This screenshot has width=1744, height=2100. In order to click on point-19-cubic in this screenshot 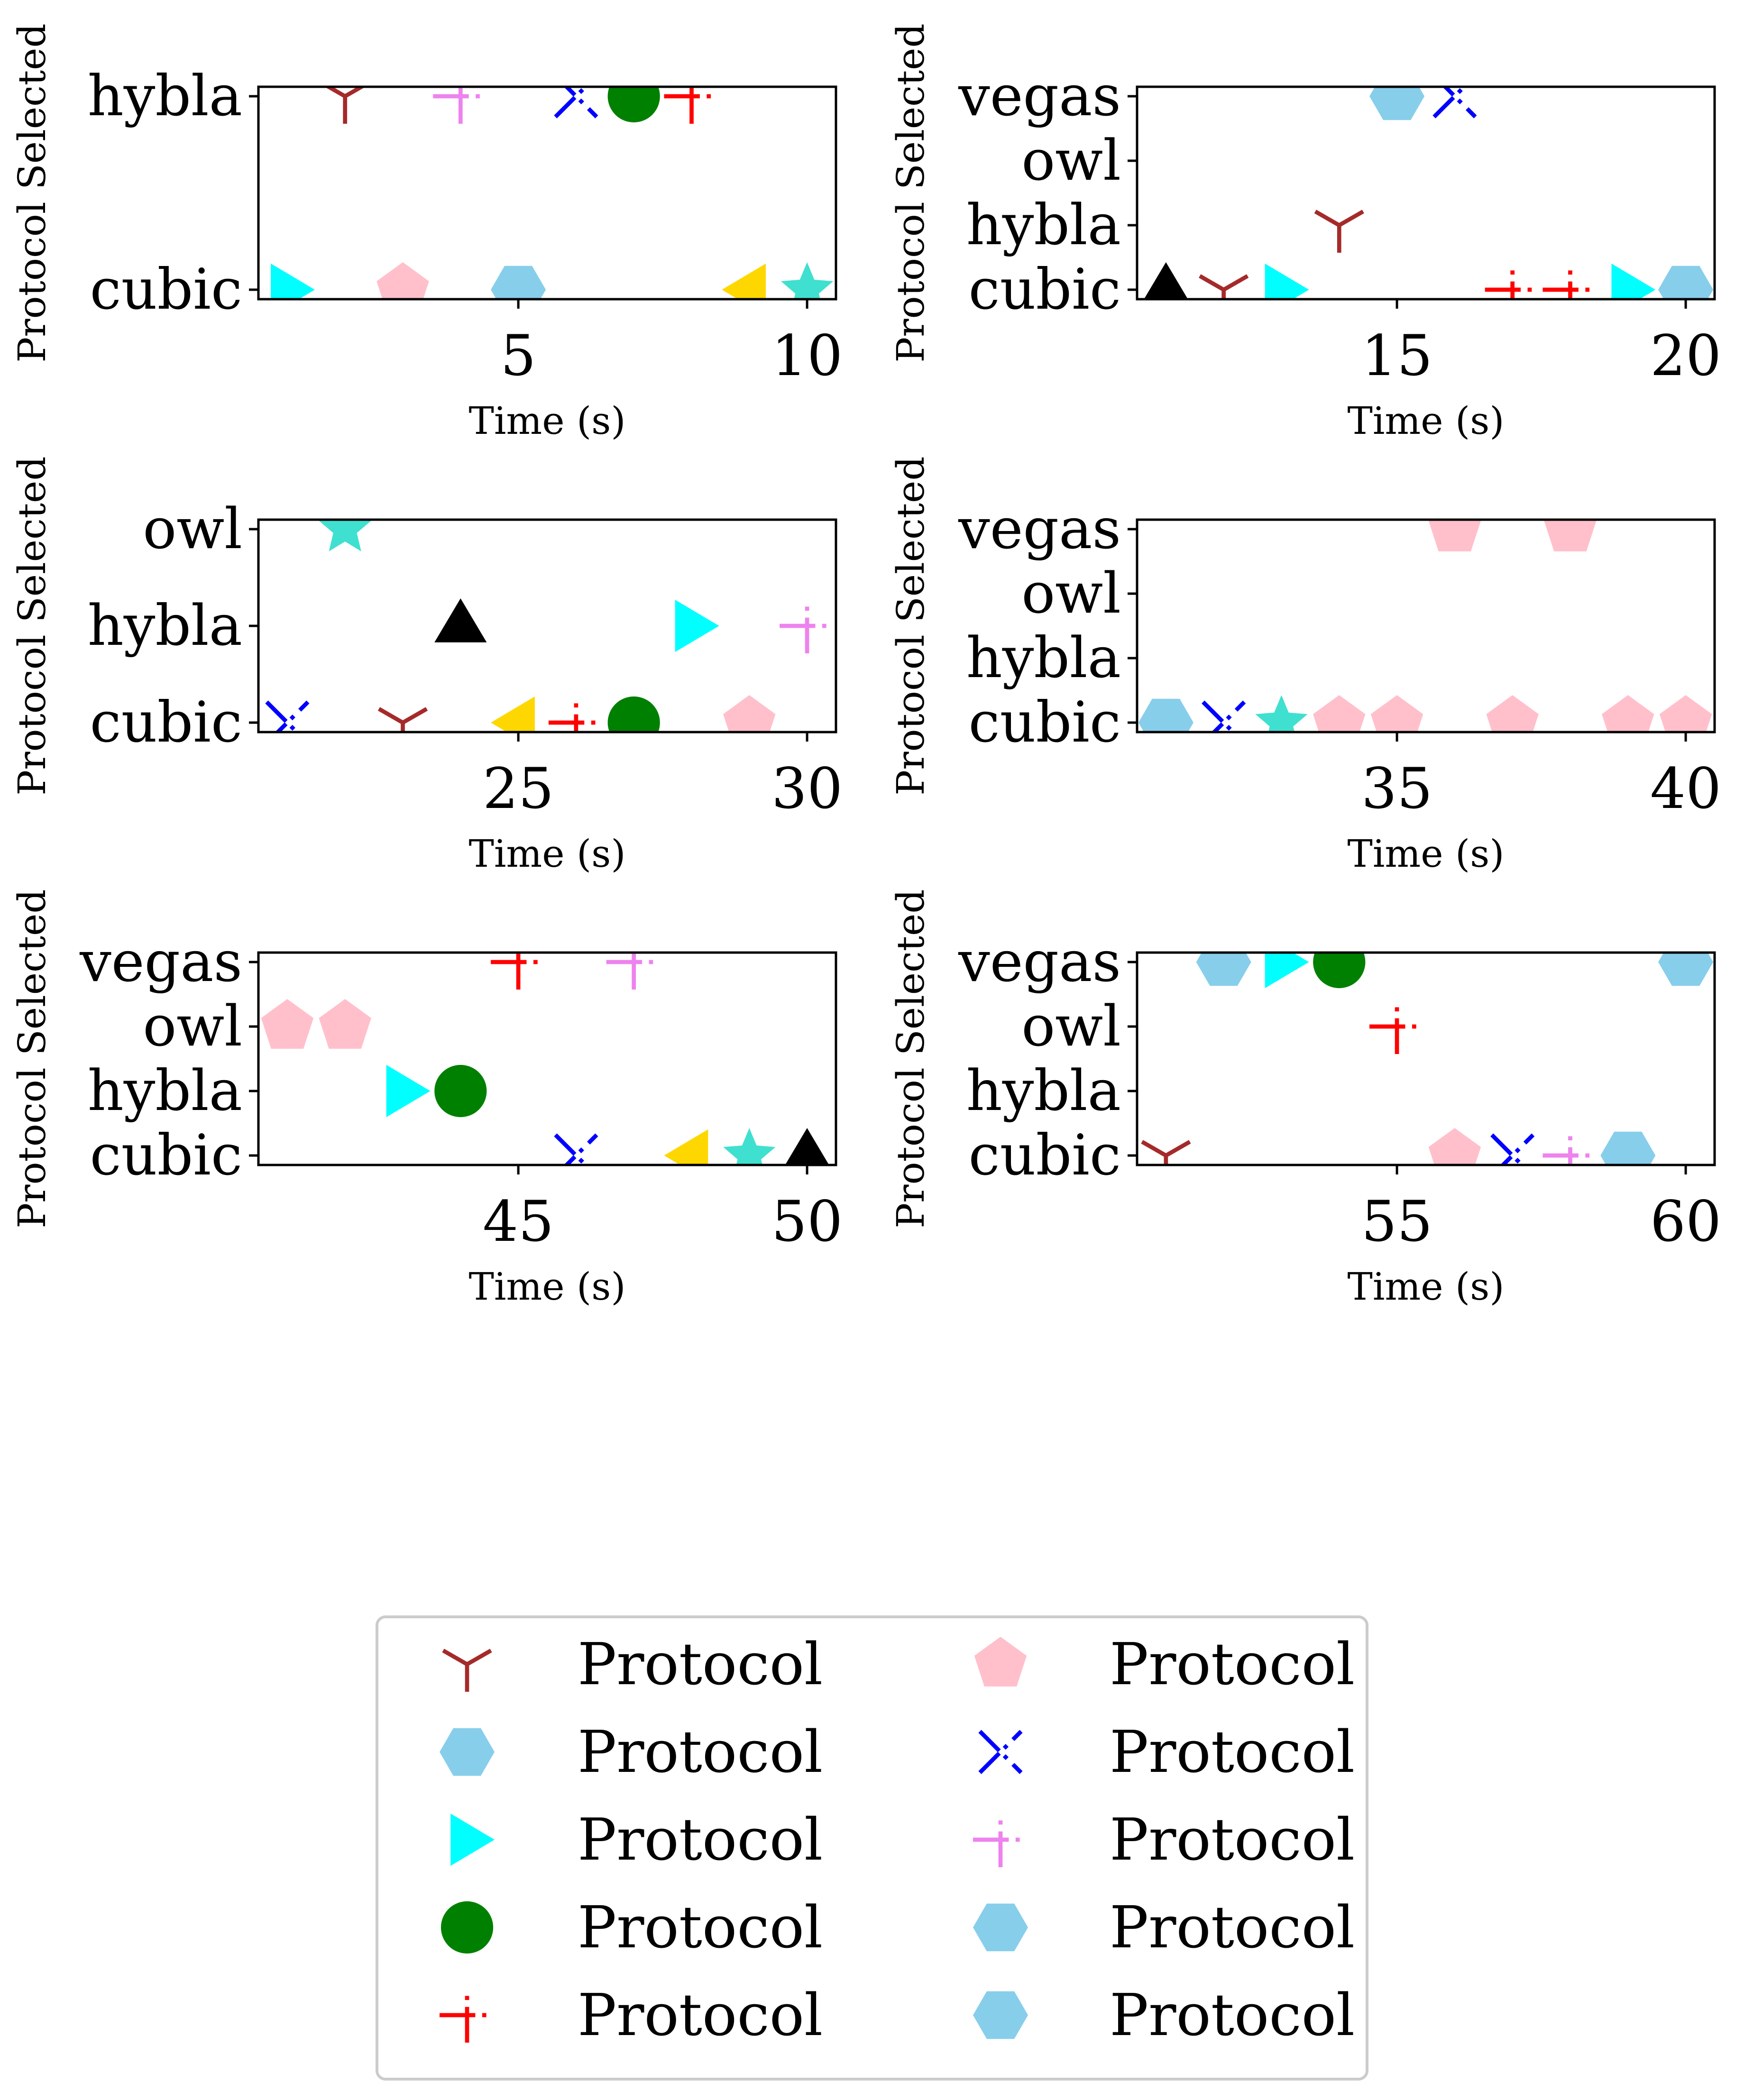, I will do `click(1633, 281)`.